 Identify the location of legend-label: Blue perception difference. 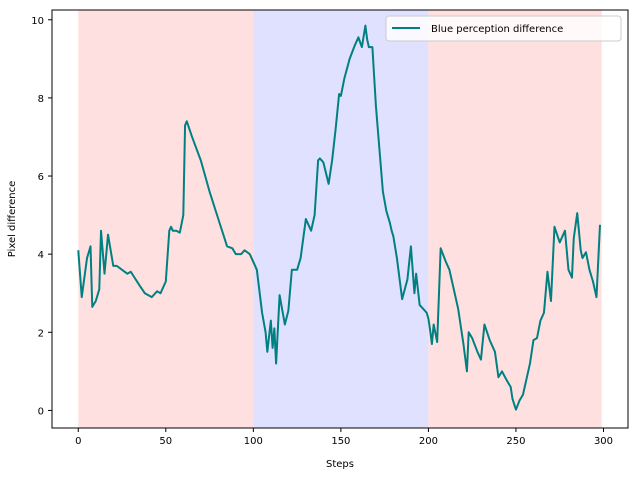
(497, 29).